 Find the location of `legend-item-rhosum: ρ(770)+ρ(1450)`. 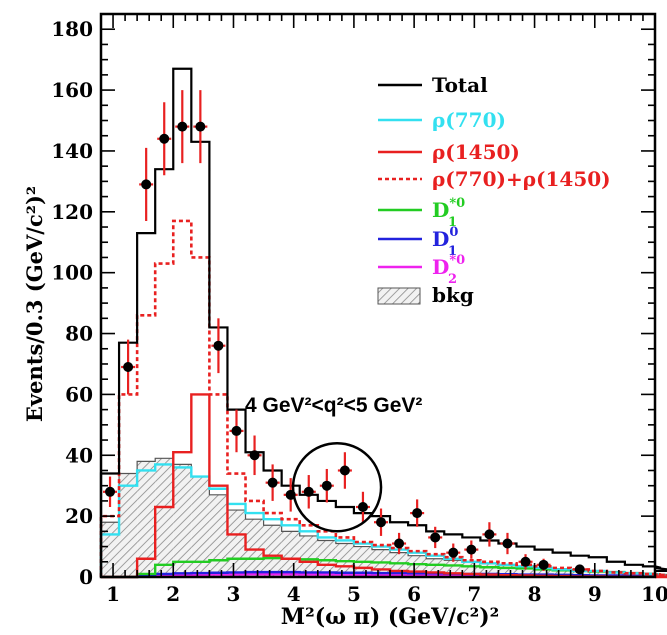

legend-item-rhosum: ρ(770)+ρ(1450) is located at coordinates (494, 179).